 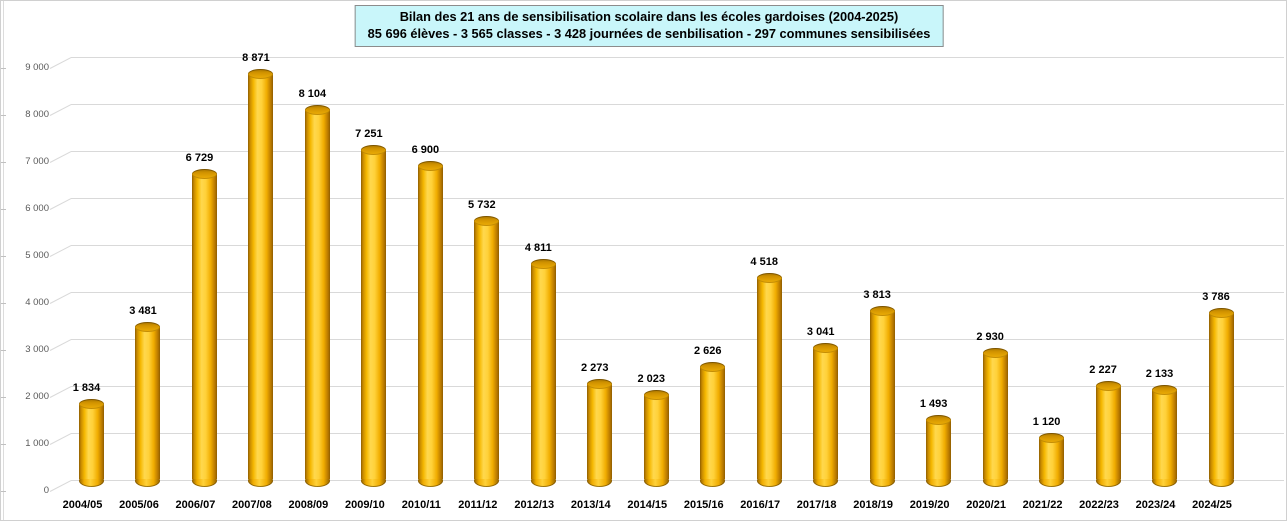 I want to click on x-axis-category-label: 2013/14, so click(x=590, y=505).